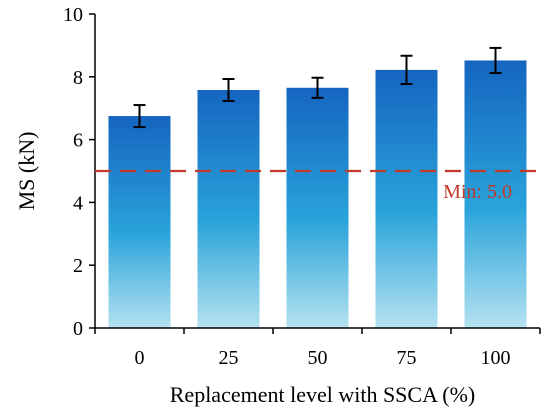  Describe the element at coordinates (323, 394) in the screenshot. I see `x-axis-title: Replacement level with SSCA (%)` at that location.